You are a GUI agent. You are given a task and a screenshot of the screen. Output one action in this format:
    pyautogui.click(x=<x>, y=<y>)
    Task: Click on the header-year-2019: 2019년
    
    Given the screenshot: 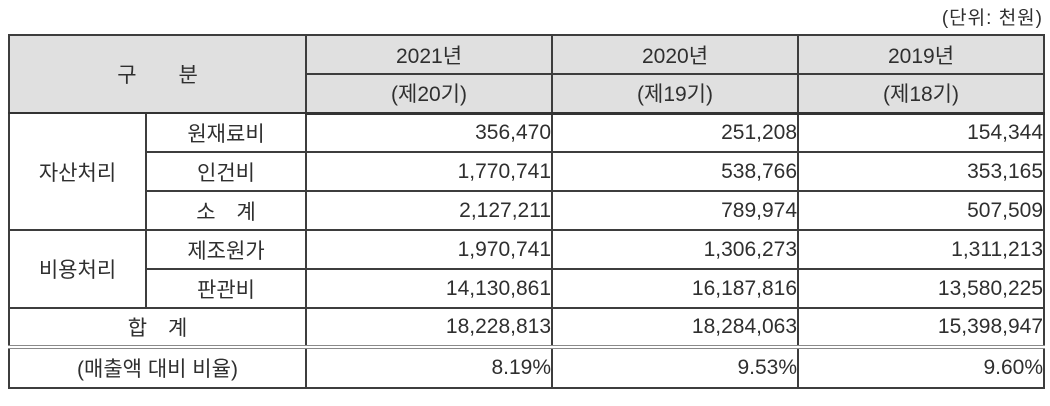 What is the action you would take?
    pyautogui.click(x=921, y=54)
    